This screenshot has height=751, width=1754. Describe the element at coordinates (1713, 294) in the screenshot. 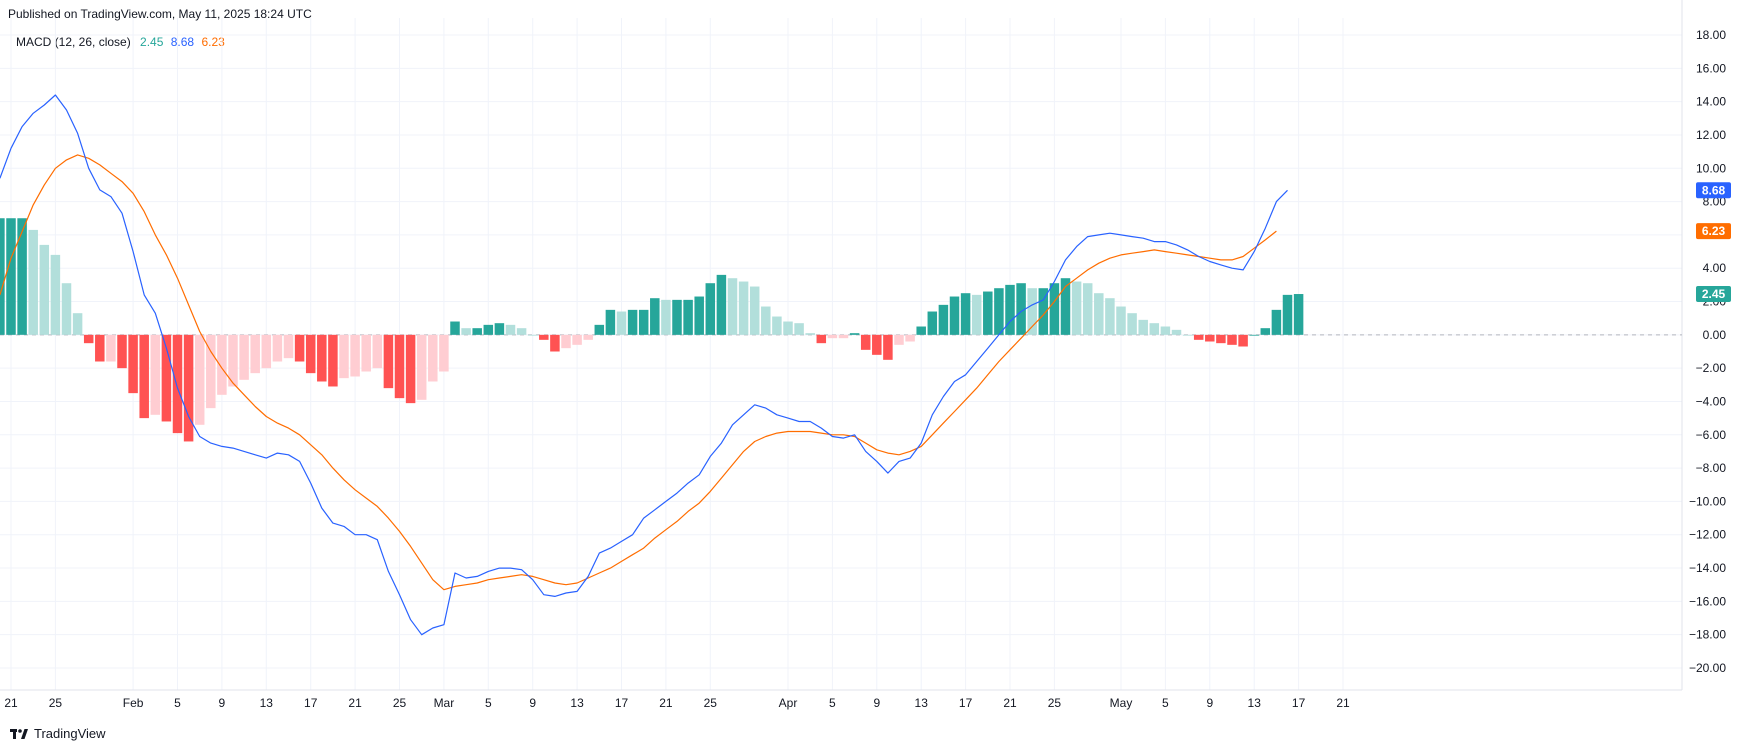

I see `last-value-badge-histogram` at that location.